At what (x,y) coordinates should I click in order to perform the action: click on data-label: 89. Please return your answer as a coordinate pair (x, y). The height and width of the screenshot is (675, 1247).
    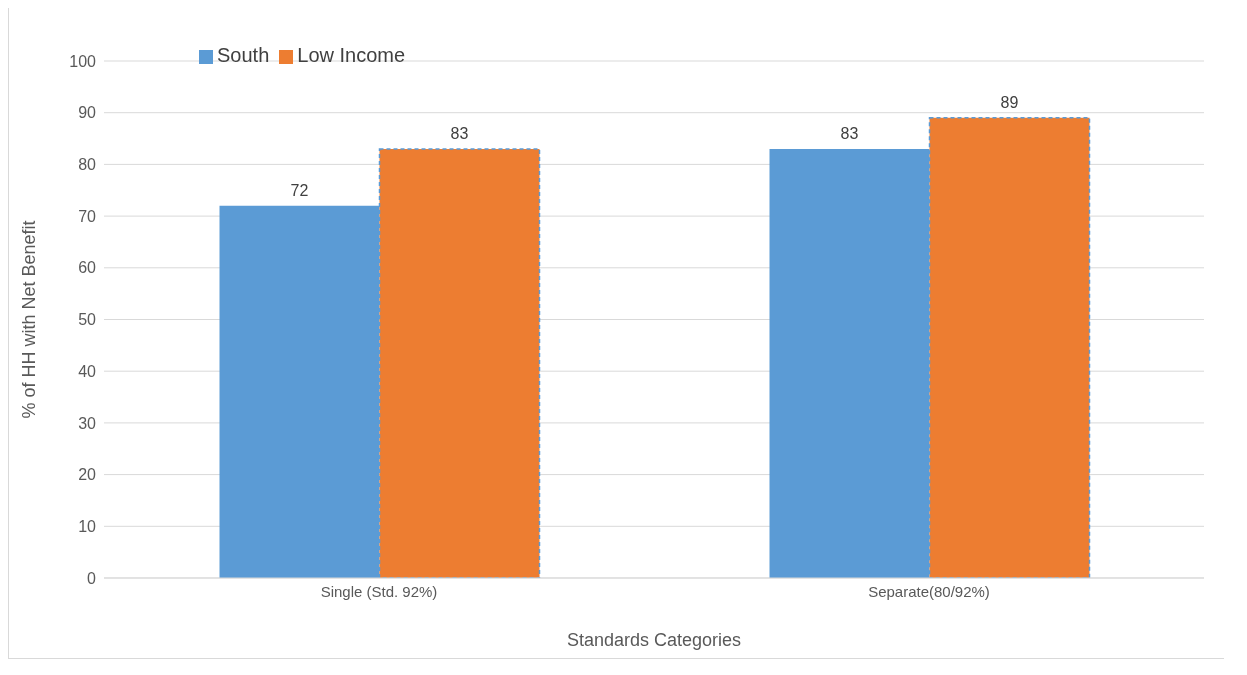
    Looking at the image, I should click on (1009, 102).